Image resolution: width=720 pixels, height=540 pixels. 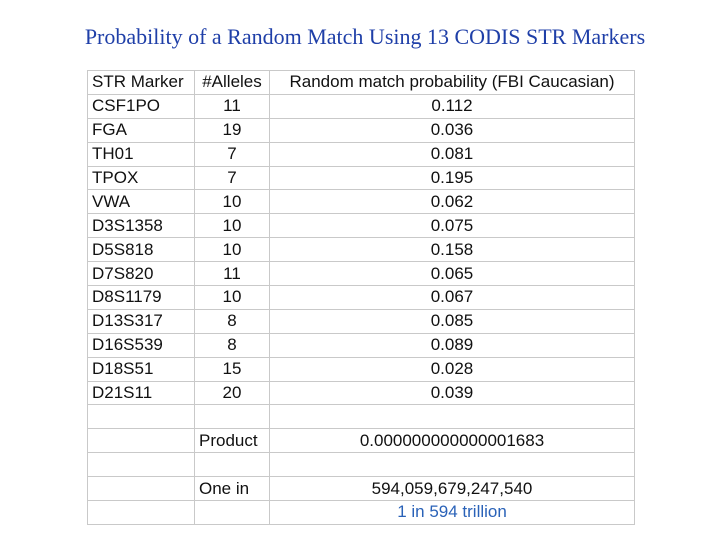 I want to click on table-row: D21S11 20 0.039, so click(x=361, y=393).